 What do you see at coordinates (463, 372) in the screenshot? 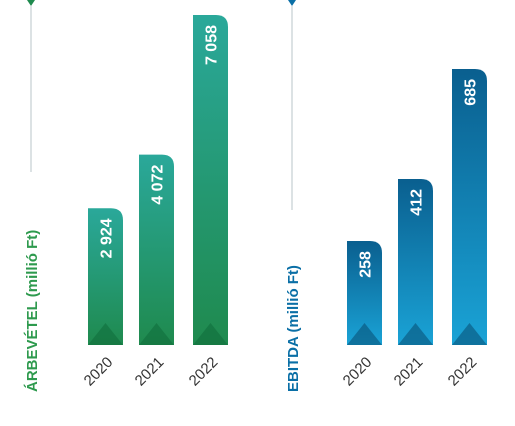
I see `ebitda-year-tick: 2022` at bounding box center [463, 372].